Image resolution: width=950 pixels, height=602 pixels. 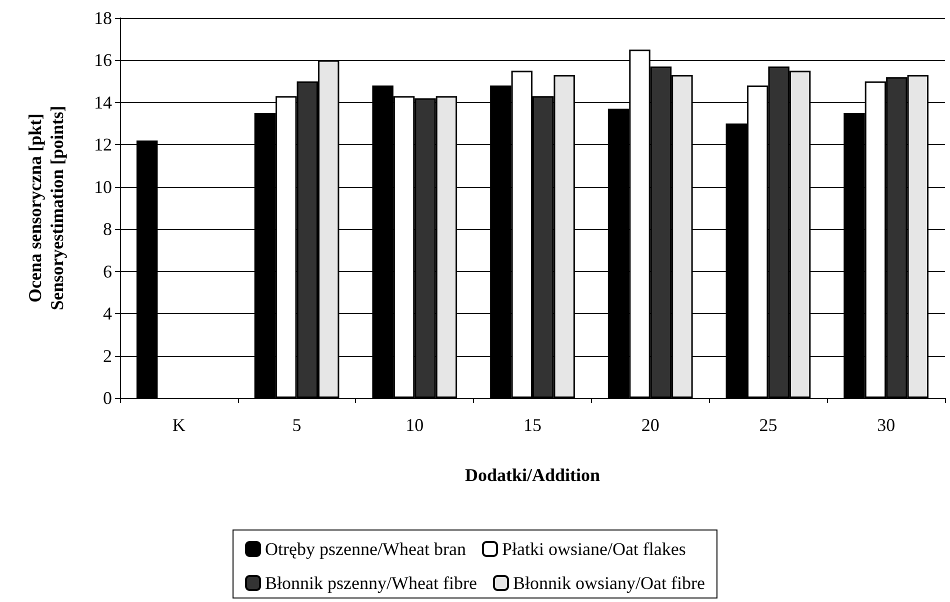 What do you see at coordinates (533, 425) in the screenshot?
I see `x-tick-label: 15` at bounding box center [533, 425].